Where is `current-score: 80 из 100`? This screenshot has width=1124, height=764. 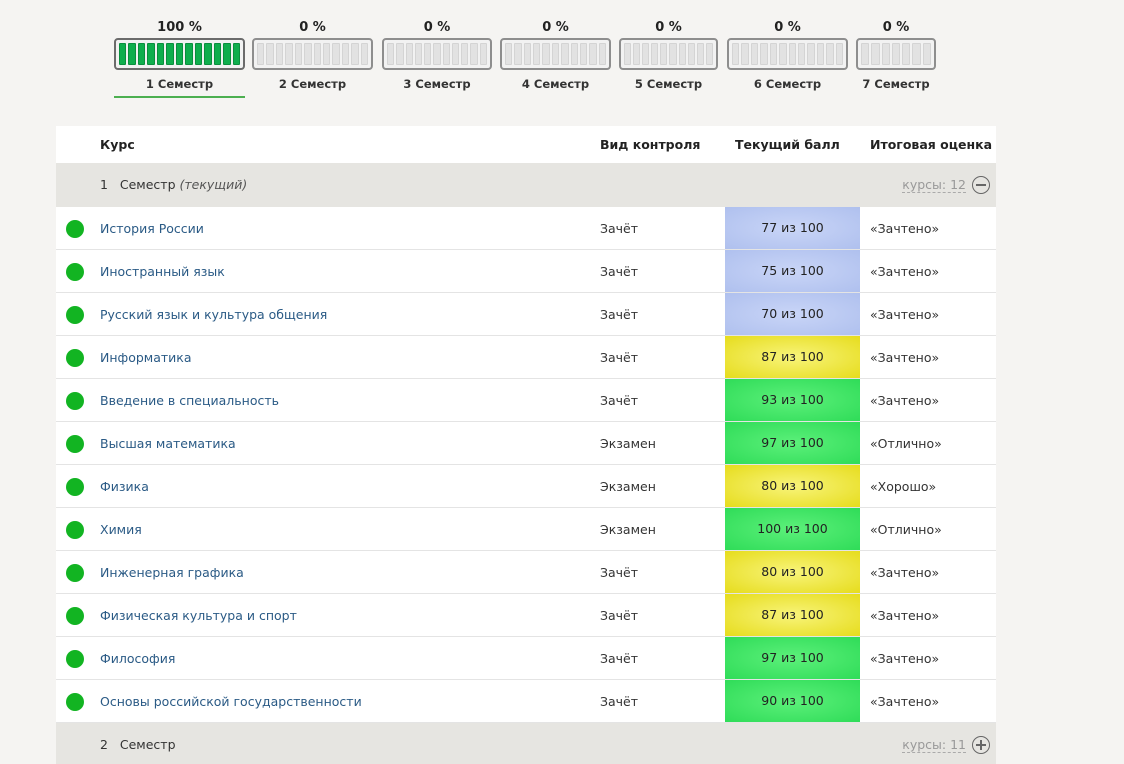 current-score: 80 из 100 is located at coordinates (792, 486).